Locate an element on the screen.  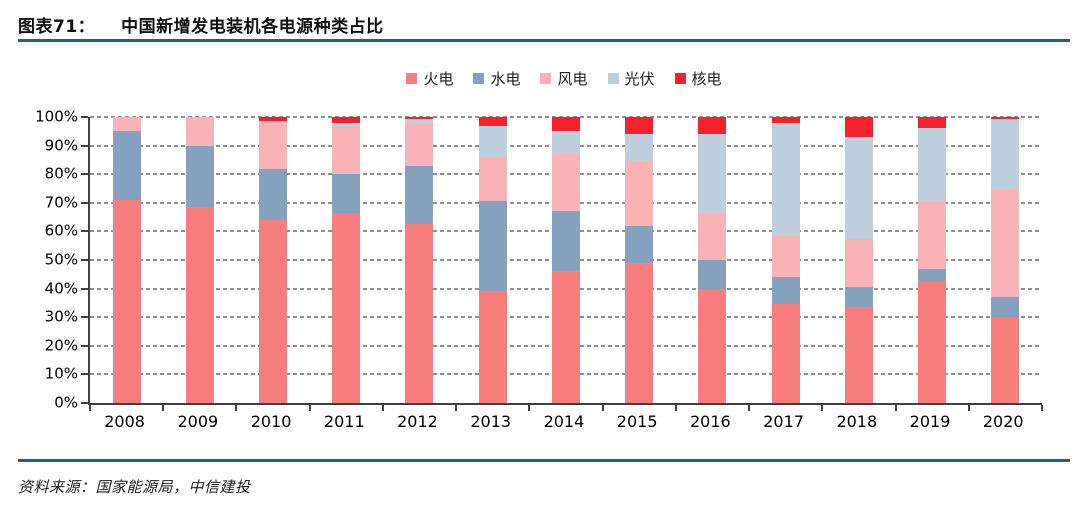
bar-2015 is located at coordinates (639, 260).